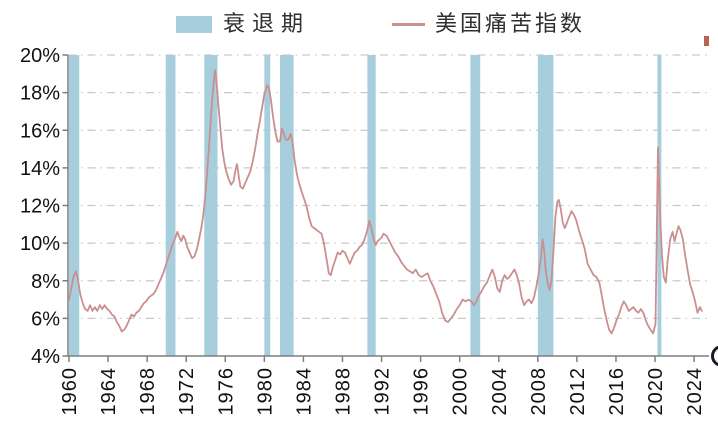 This screenshot has height=438, width=718. I want to click on y-tick-label-14: 14%, so click(40, 169).